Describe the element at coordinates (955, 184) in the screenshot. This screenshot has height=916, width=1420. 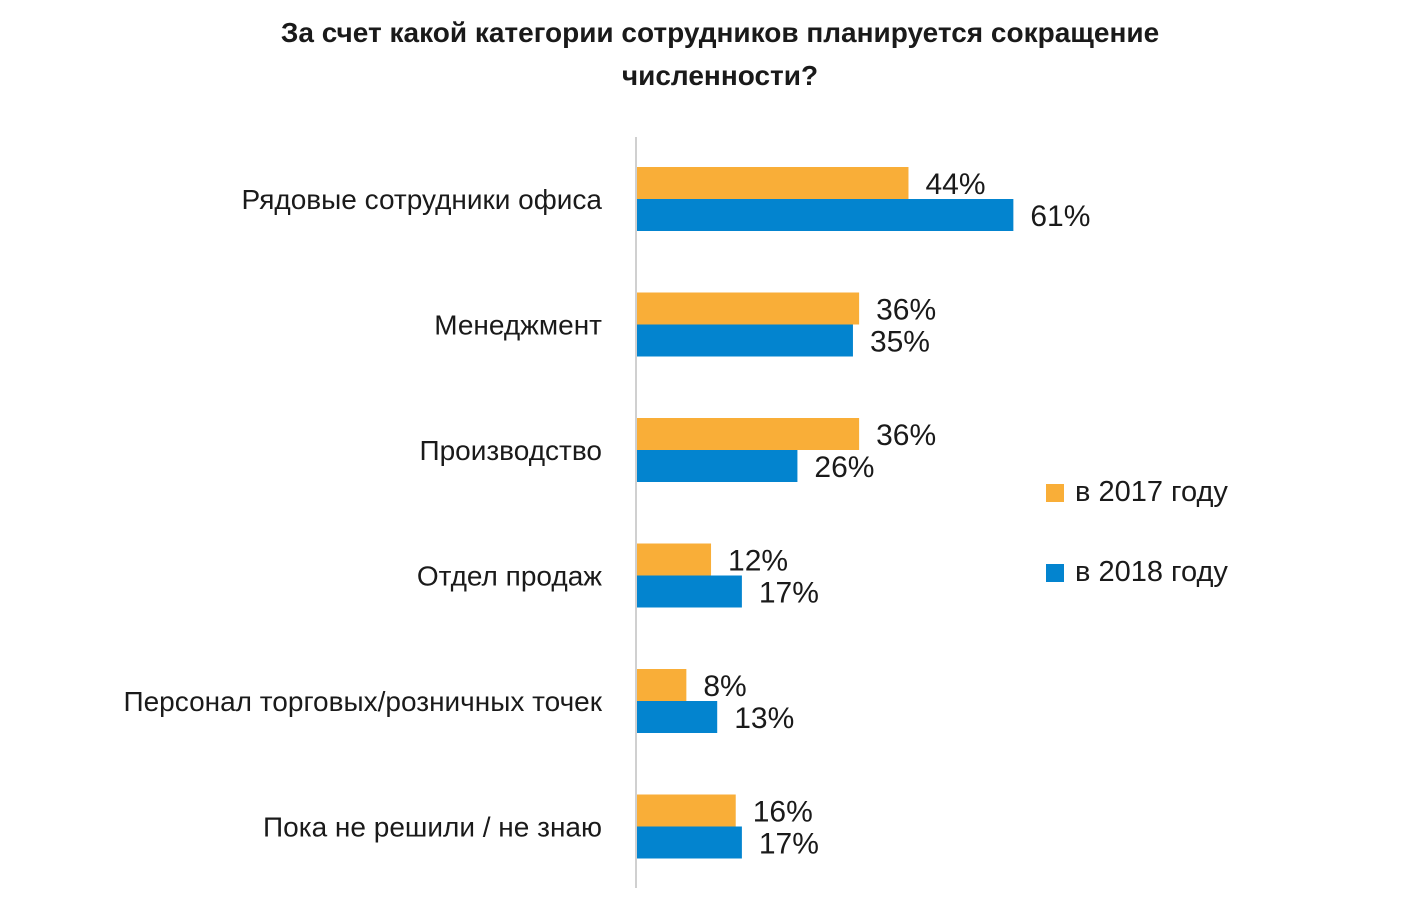
I see `data-label: 44%` at that location.